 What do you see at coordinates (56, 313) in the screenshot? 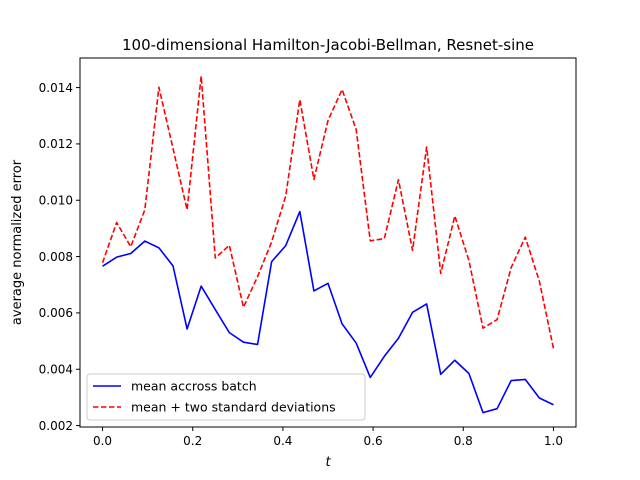
I see `y-tick-label: 0.006` at bounding box center [56, 313].